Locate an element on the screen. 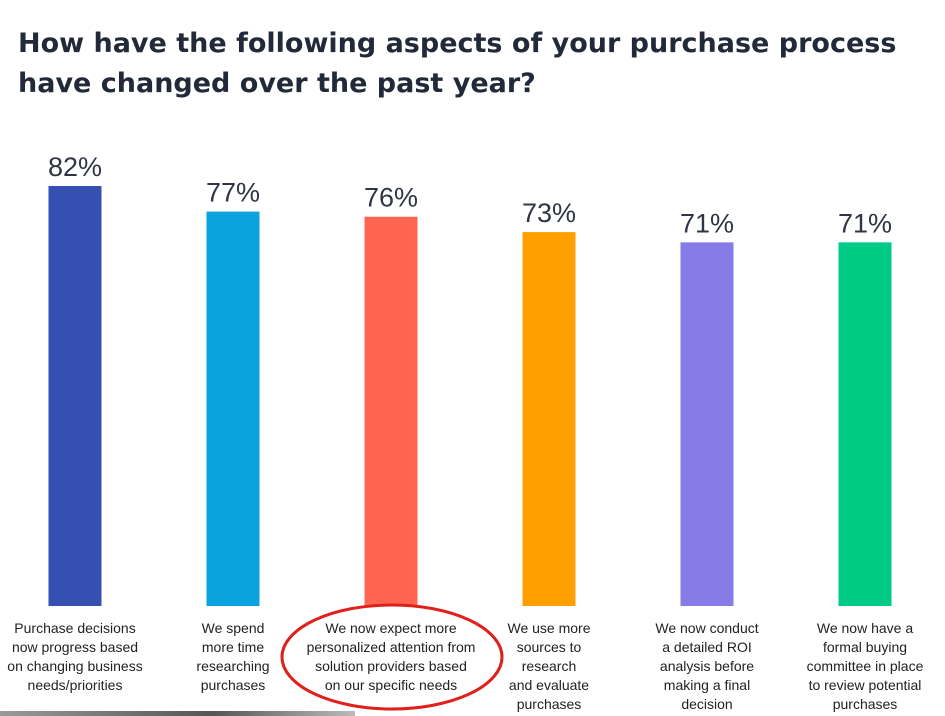  category-label-line: making a final is located at coordinates (707, 685).